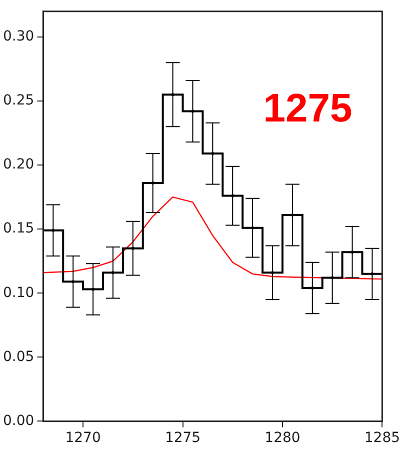  I want to click on y-tick-label: 0.30, so click(18, 36).